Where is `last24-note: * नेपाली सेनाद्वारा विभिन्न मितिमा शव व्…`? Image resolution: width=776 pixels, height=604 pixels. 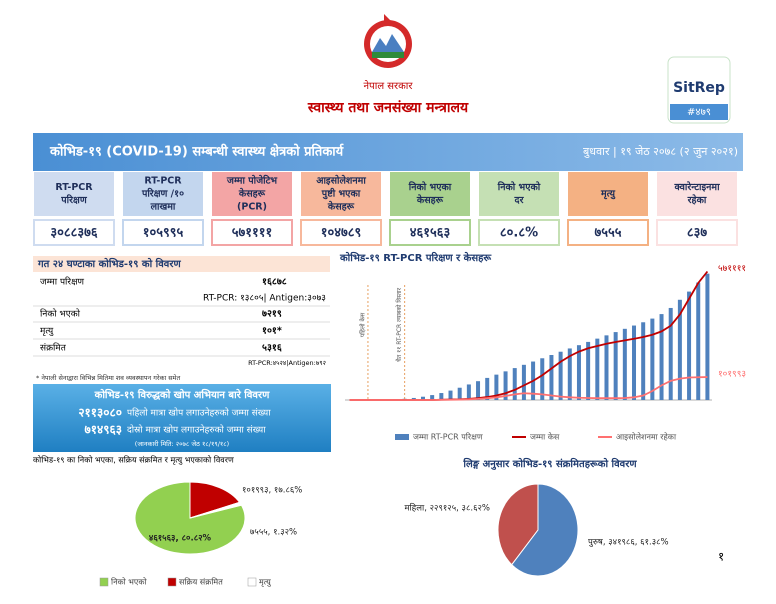
last24-note: * नेपाली सेनाद्वारा विभिन्न मितिमा शव व्… is located at coordinates (108, 378).